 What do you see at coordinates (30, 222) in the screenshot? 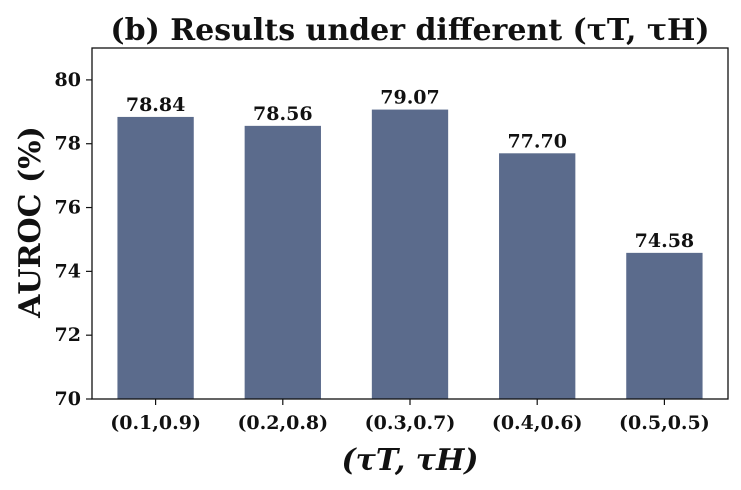
I see `y-axis-label: AUROC (%)` at bounding box center [30, 222].